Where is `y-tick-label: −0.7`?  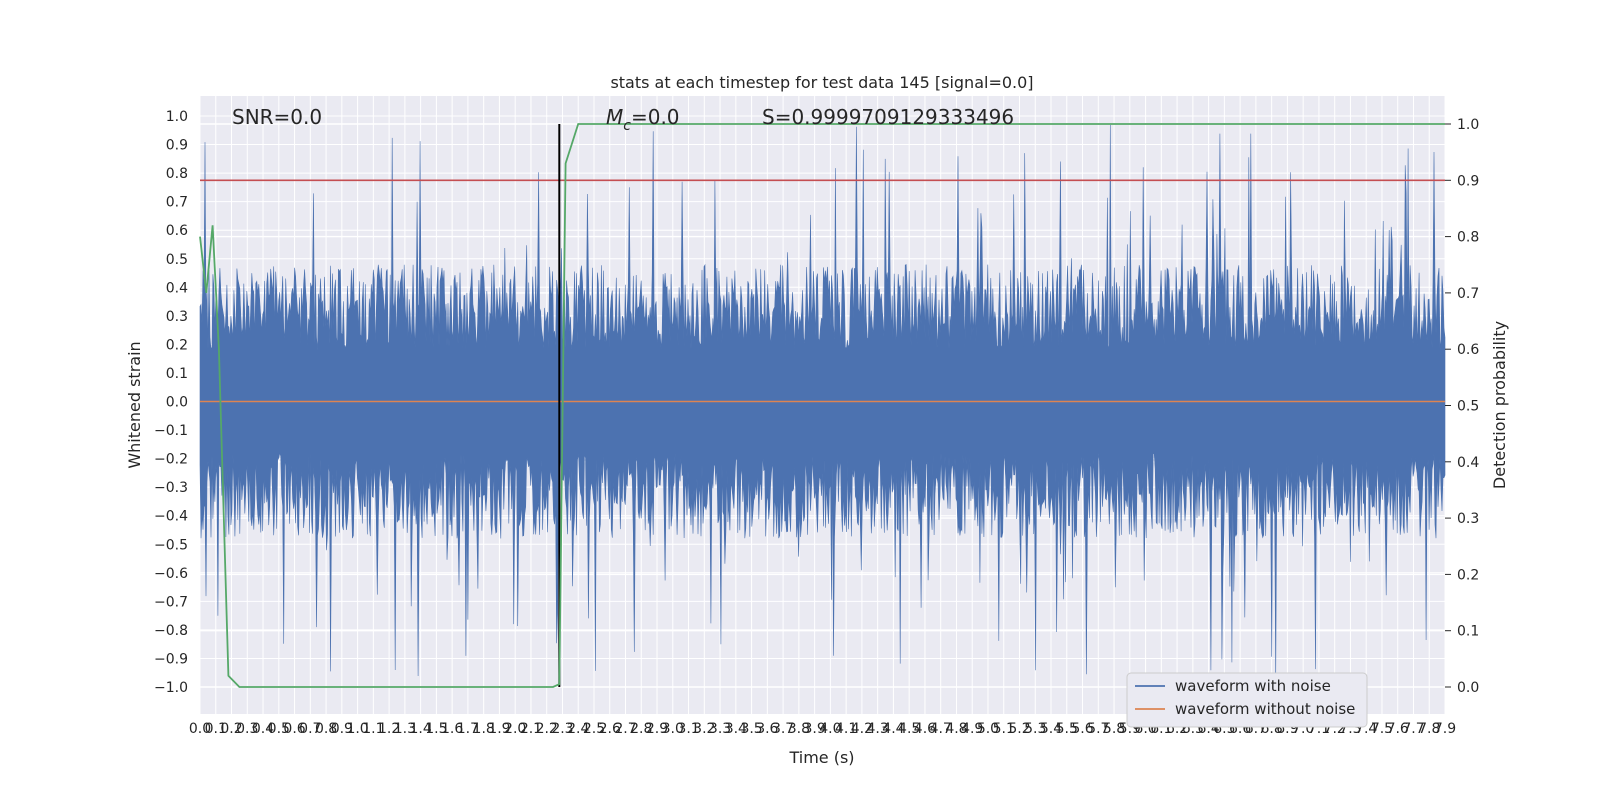
y-tick-label: −0.7 is located at coordinates (171, 602).